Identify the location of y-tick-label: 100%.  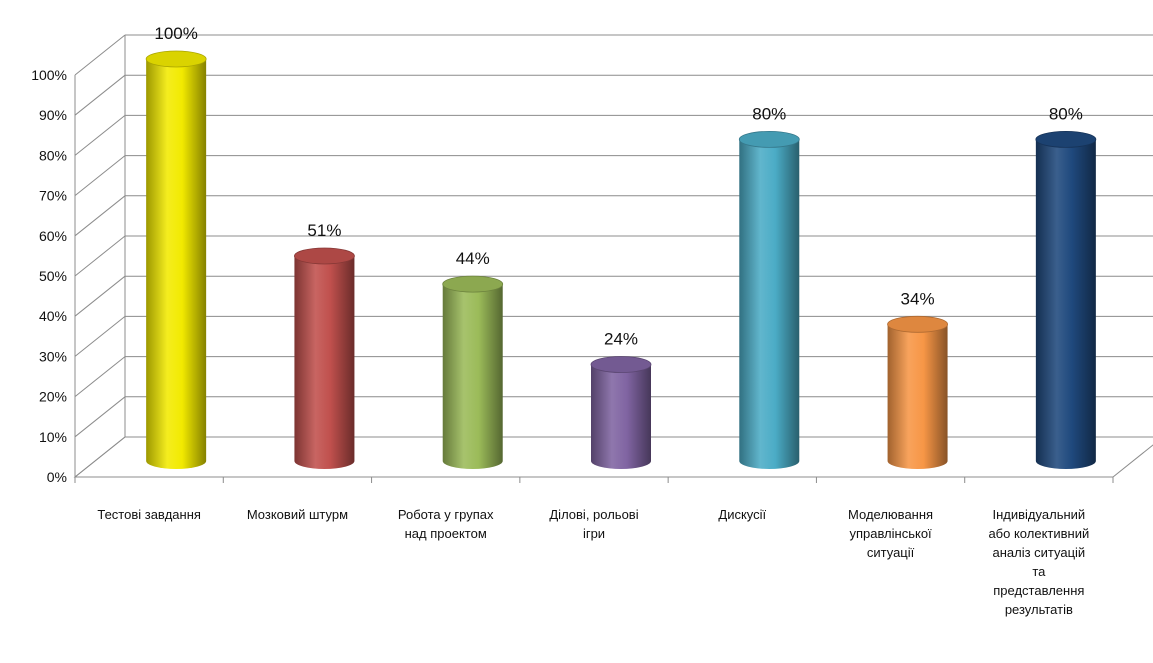
(49, 75).